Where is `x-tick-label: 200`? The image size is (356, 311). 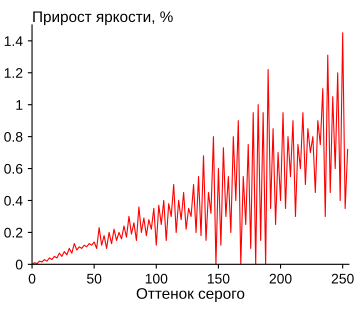
x-tick-label: 200 is located at coordinates (281, 279).